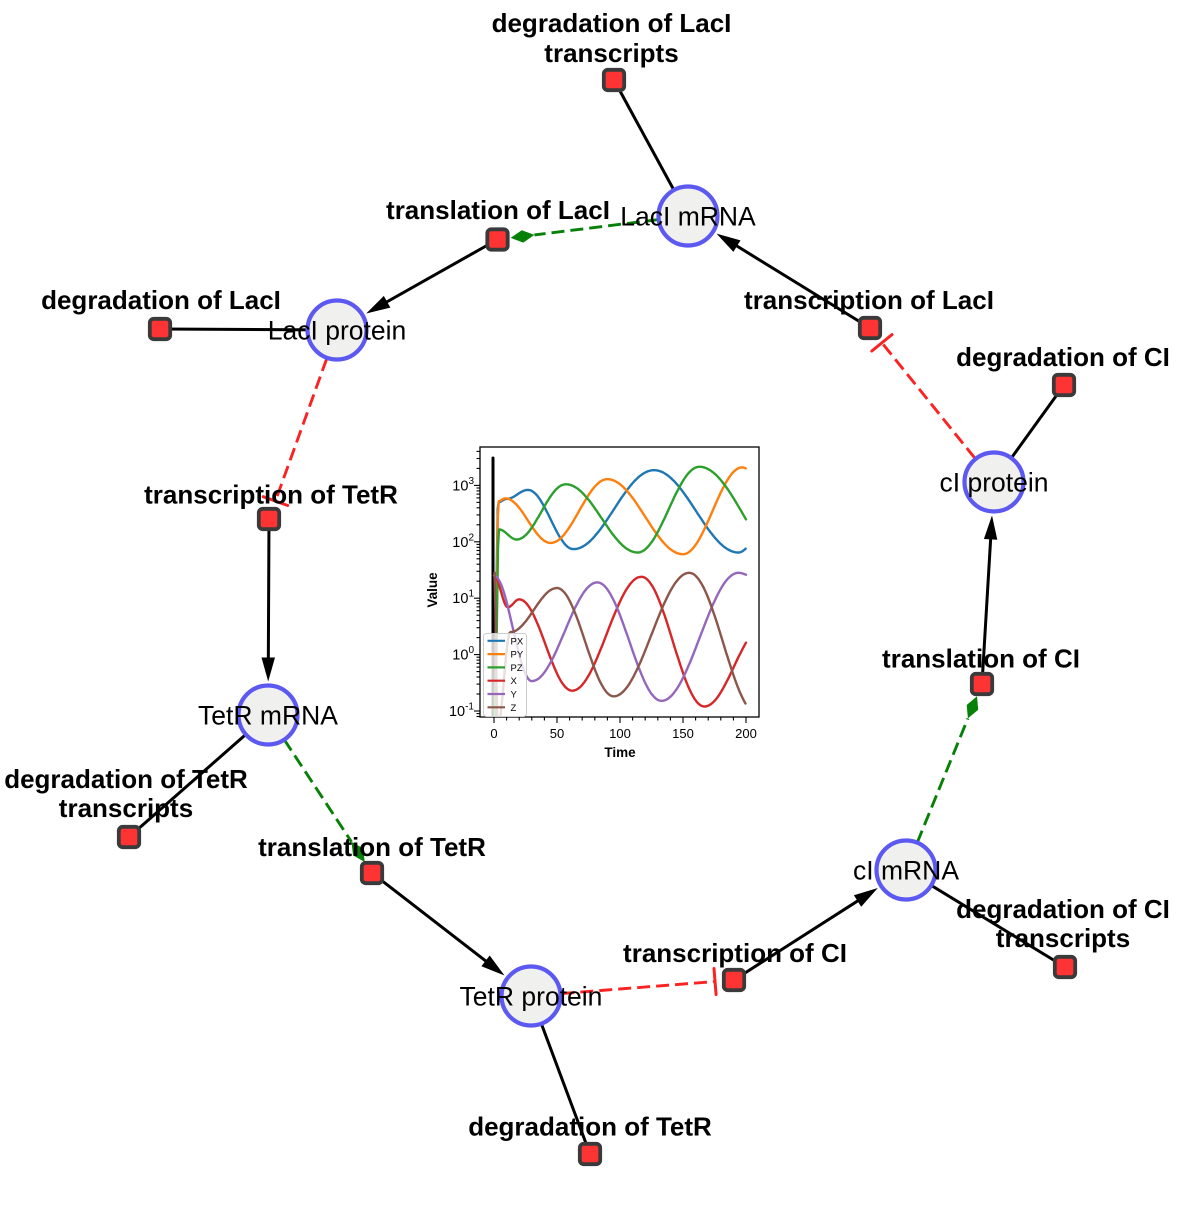 Image resolution: width=1189 pixels, height=1205 pixels. I want to click on svg-text: translation of TetR, so click(372, 847).